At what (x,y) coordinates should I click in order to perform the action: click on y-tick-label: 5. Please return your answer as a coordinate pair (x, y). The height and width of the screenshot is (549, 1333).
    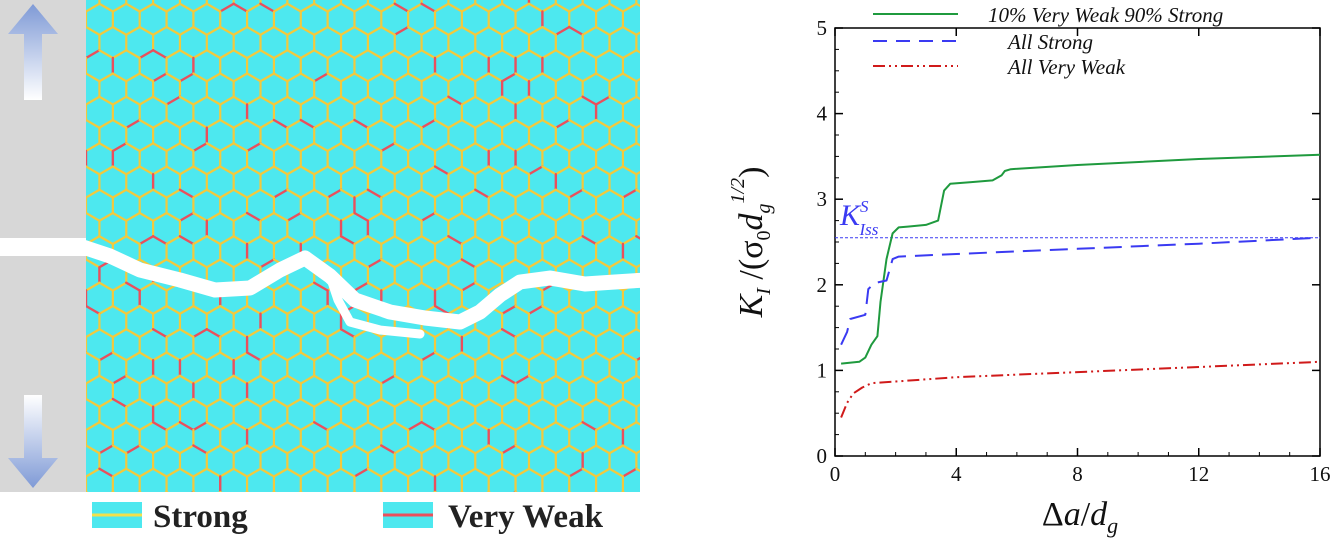
    Looking at the image, I should click on (822, 28).